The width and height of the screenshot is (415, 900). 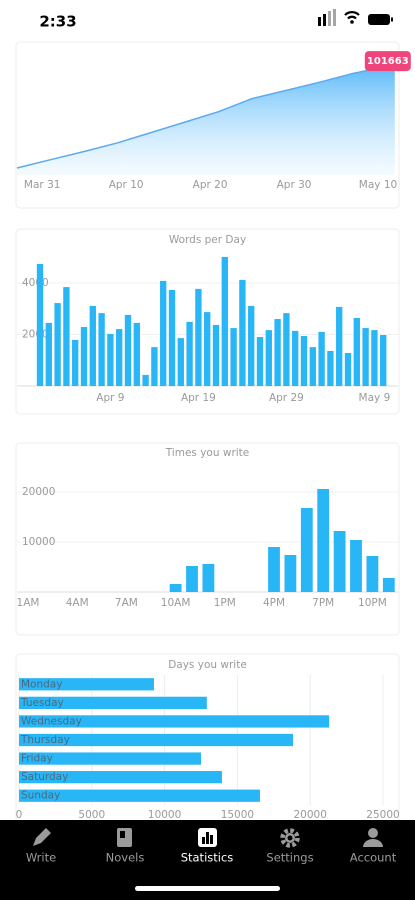 I want to click on x-tick-label: May 9, so click(x=375, y=398).